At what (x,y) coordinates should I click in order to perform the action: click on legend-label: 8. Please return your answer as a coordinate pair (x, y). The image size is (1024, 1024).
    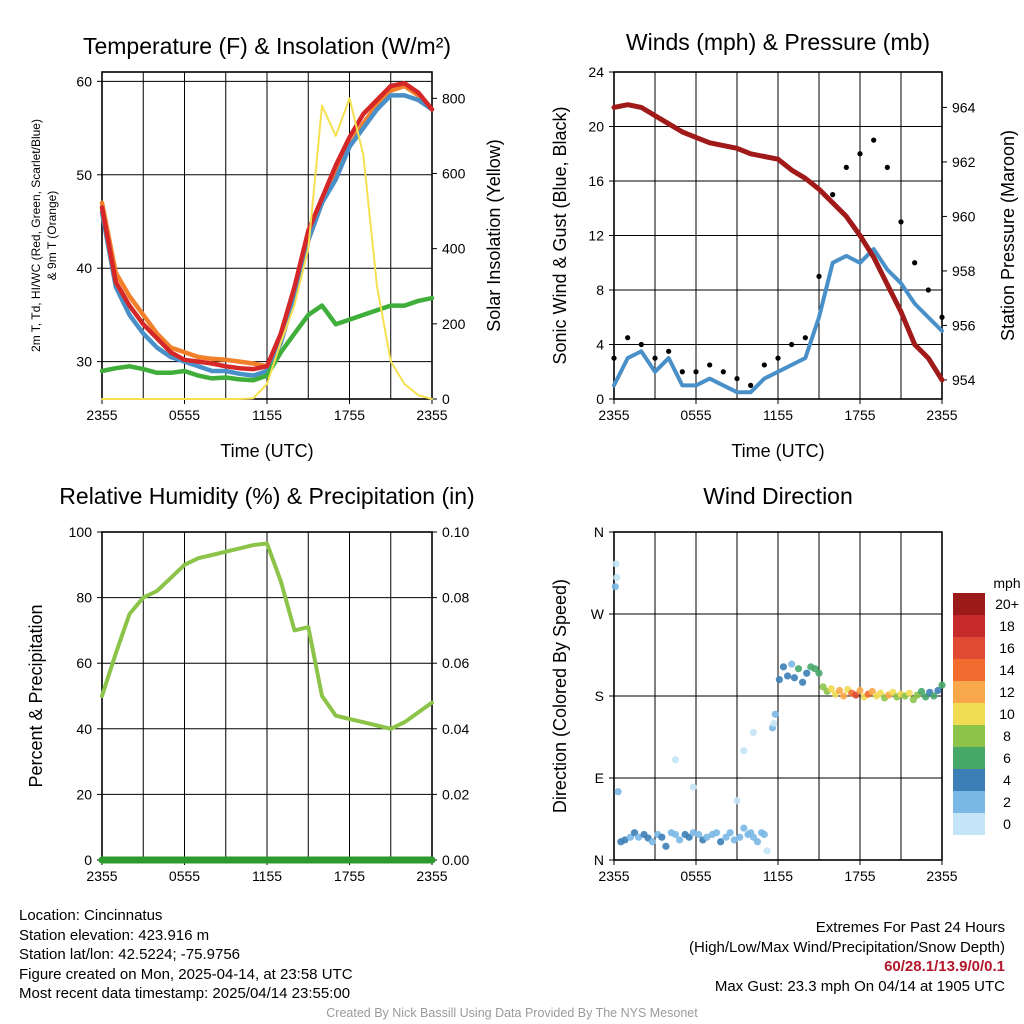
    Looking at the image, I should click on (1007, 736).